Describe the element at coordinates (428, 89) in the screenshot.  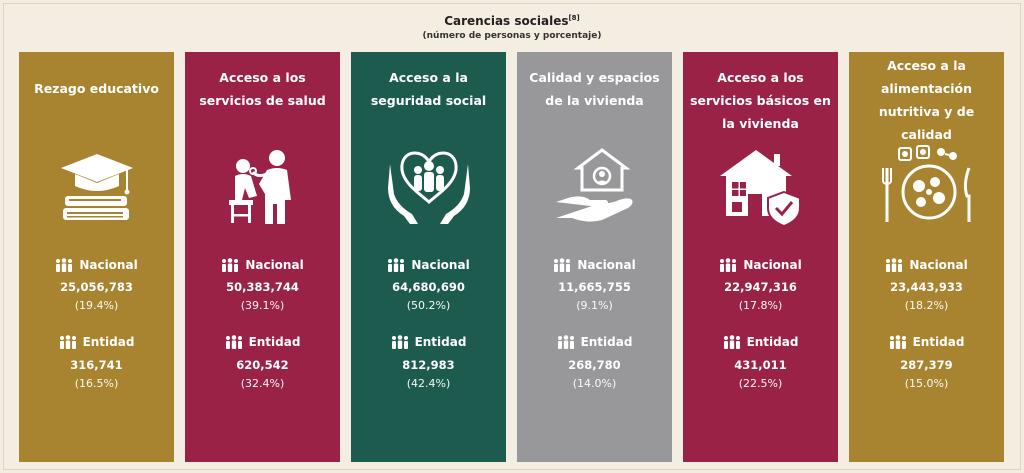
I see `card-title: Acceso a la seguridad social` at that location.